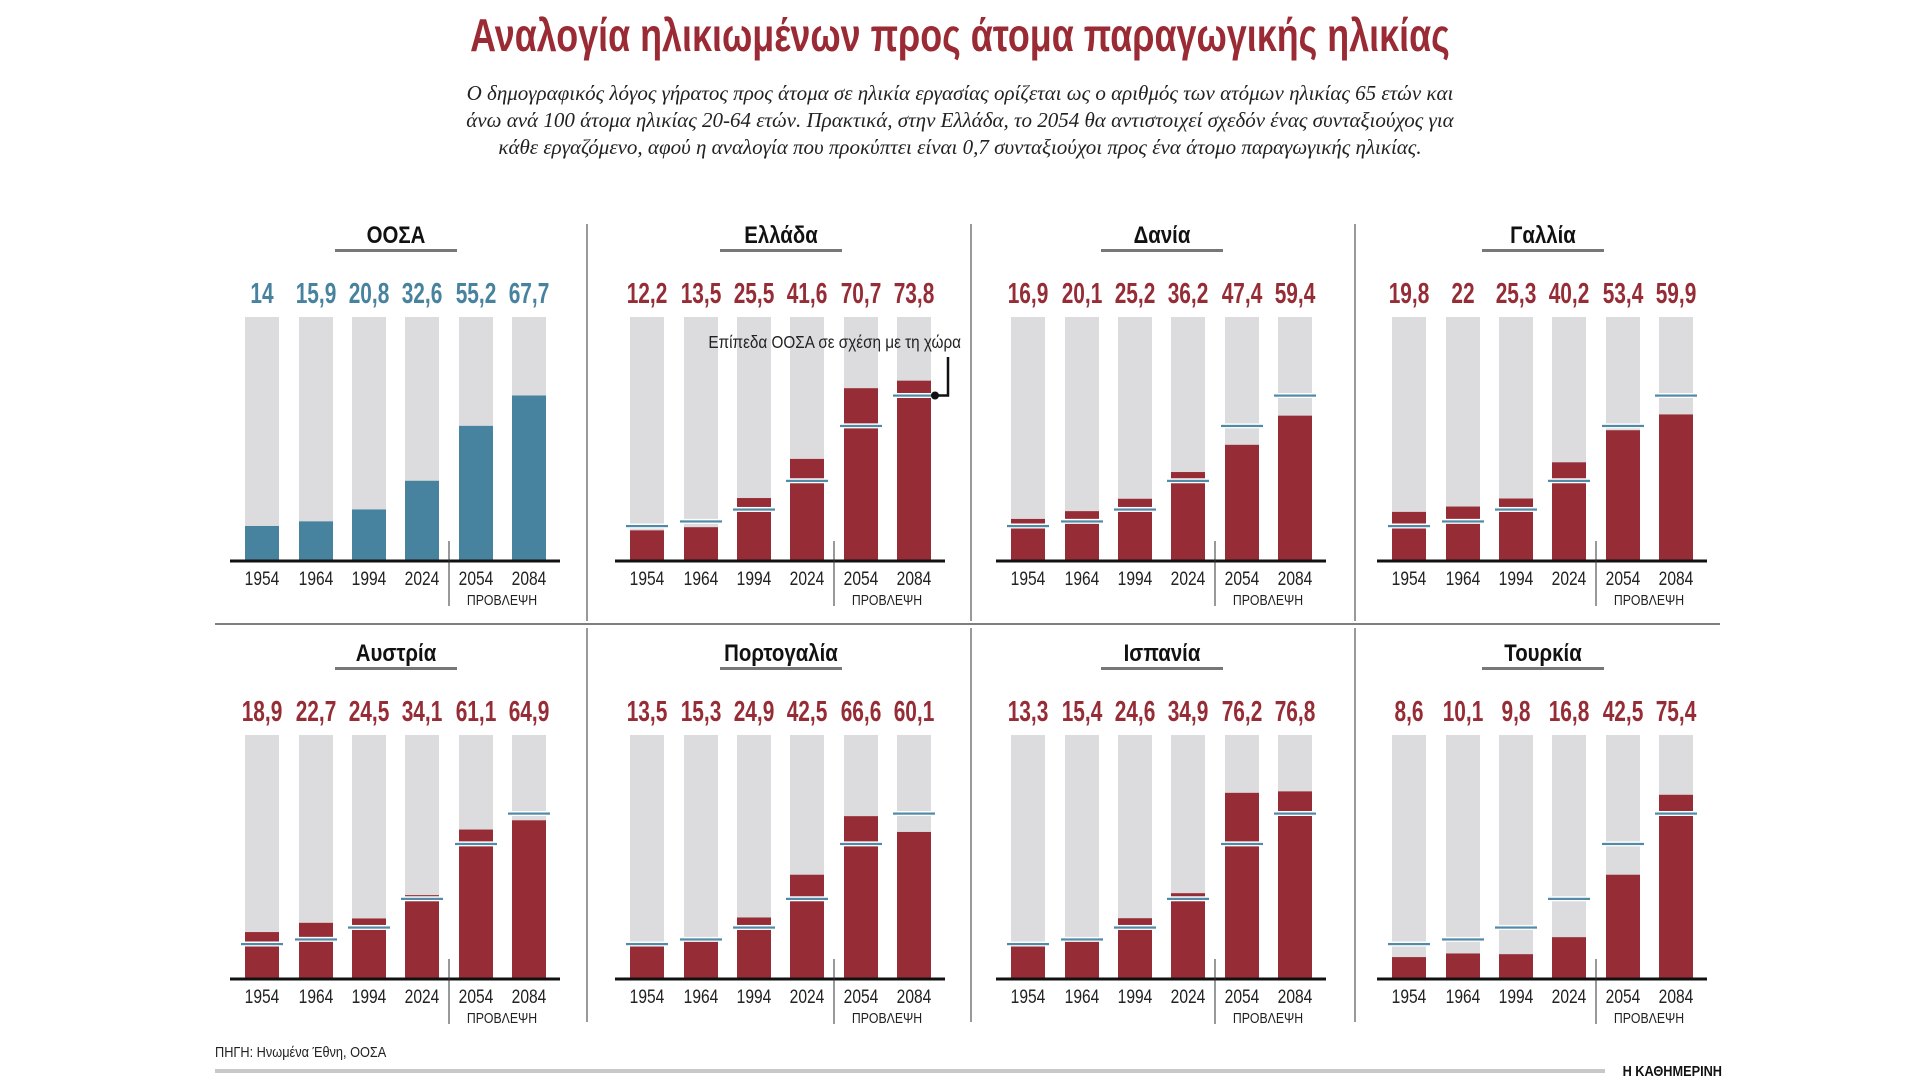 The width and height of the screenshot is (1920, 1080). What do you see at coordinates (316, 294) in the screenshot?
I see `value-label: 15,9` at bounding box center [316, 294].